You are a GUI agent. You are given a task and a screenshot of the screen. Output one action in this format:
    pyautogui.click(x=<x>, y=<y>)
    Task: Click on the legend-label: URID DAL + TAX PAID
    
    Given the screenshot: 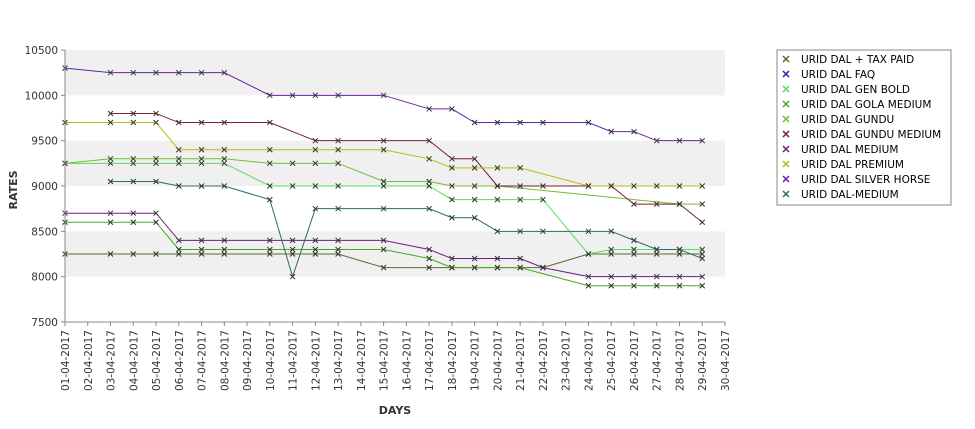 What is the action you would take?
    pyautogui.click(x=857, y=60)
    